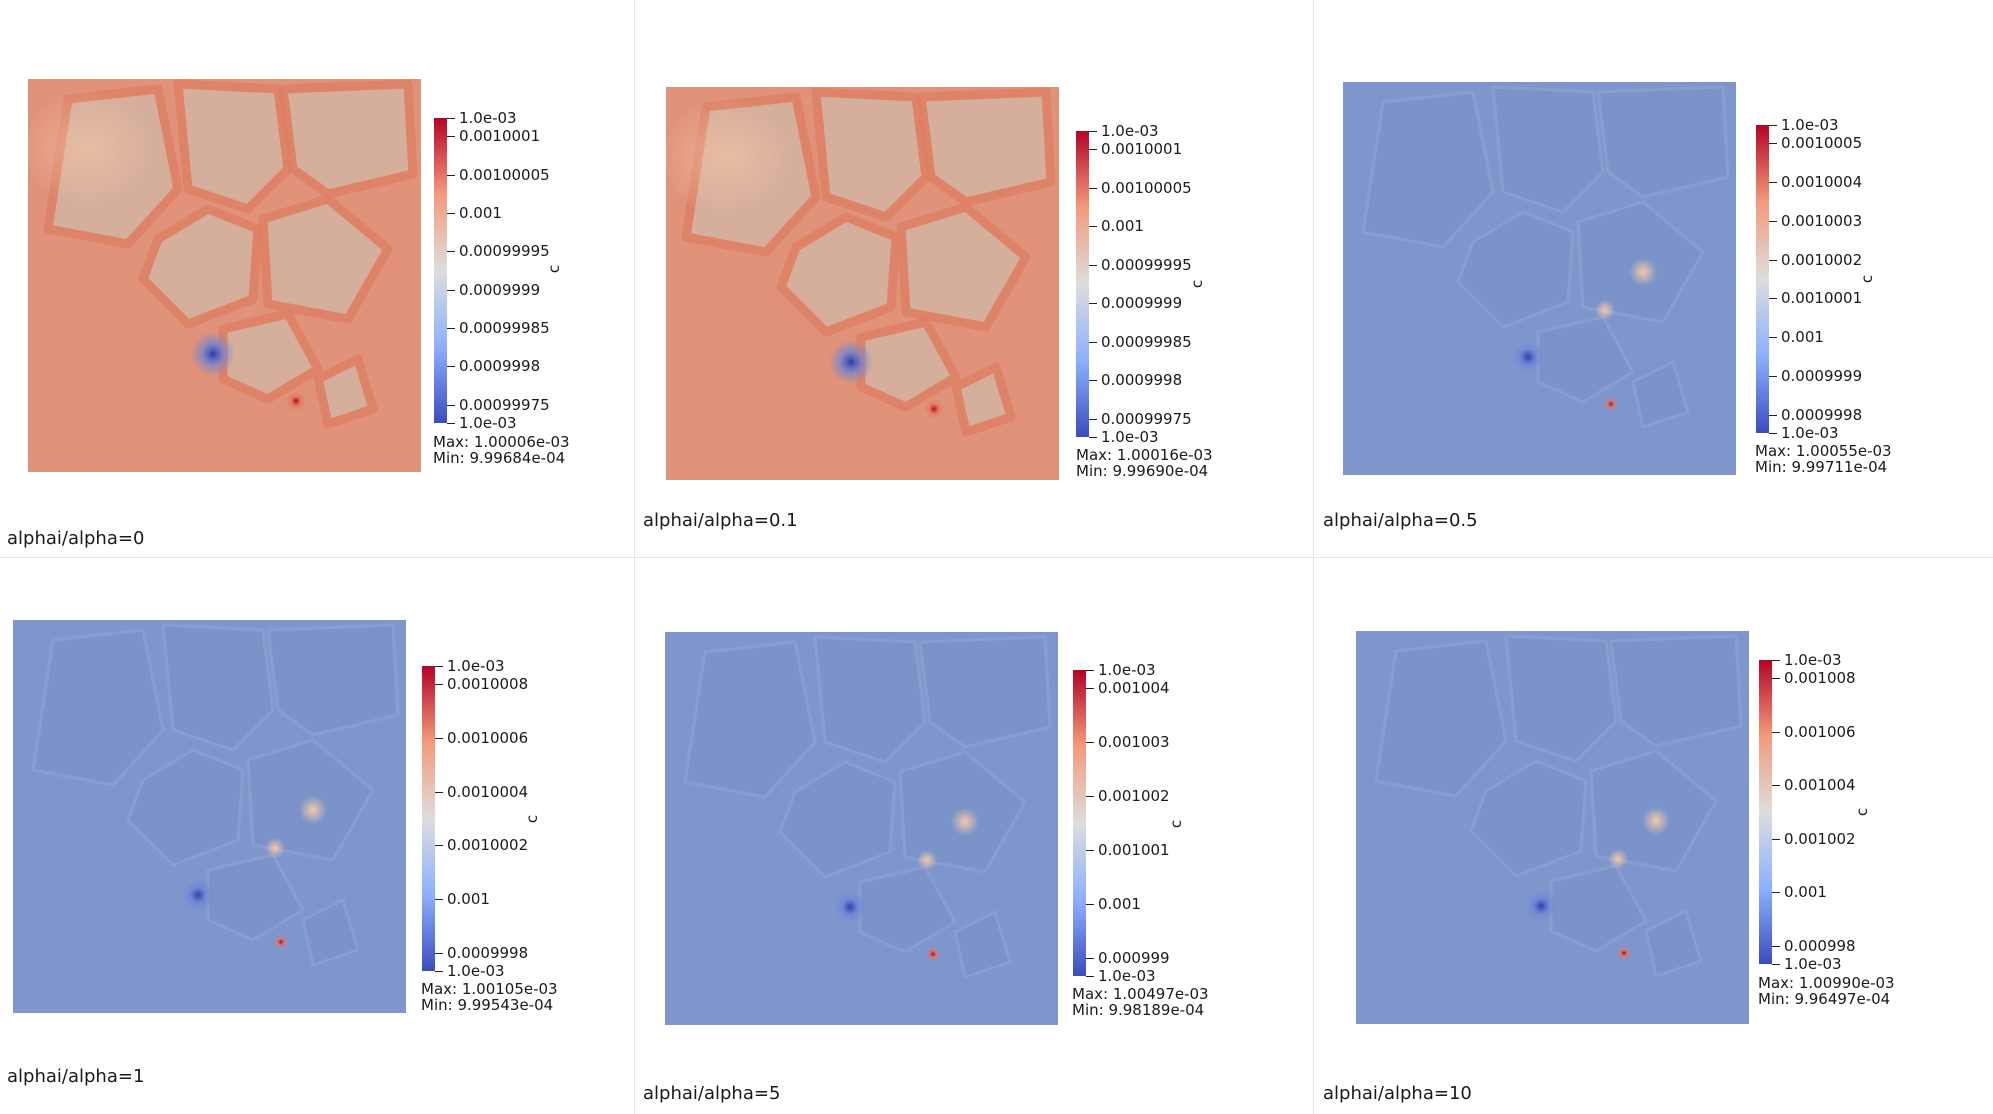 The width and height of the screenshot is (1993, 1114). I want to click on tick-label: 0.001001, so click(1134, 849).